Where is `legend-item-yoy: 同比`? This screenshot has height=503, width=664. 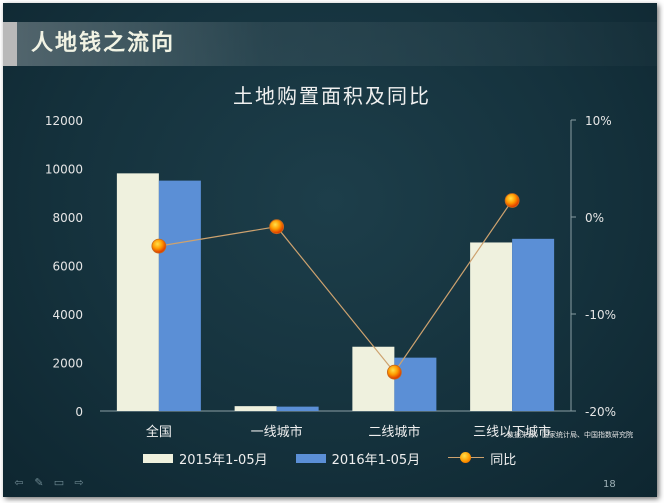
legend-item-yoy: 同比 is located at coordinates (482, 458).